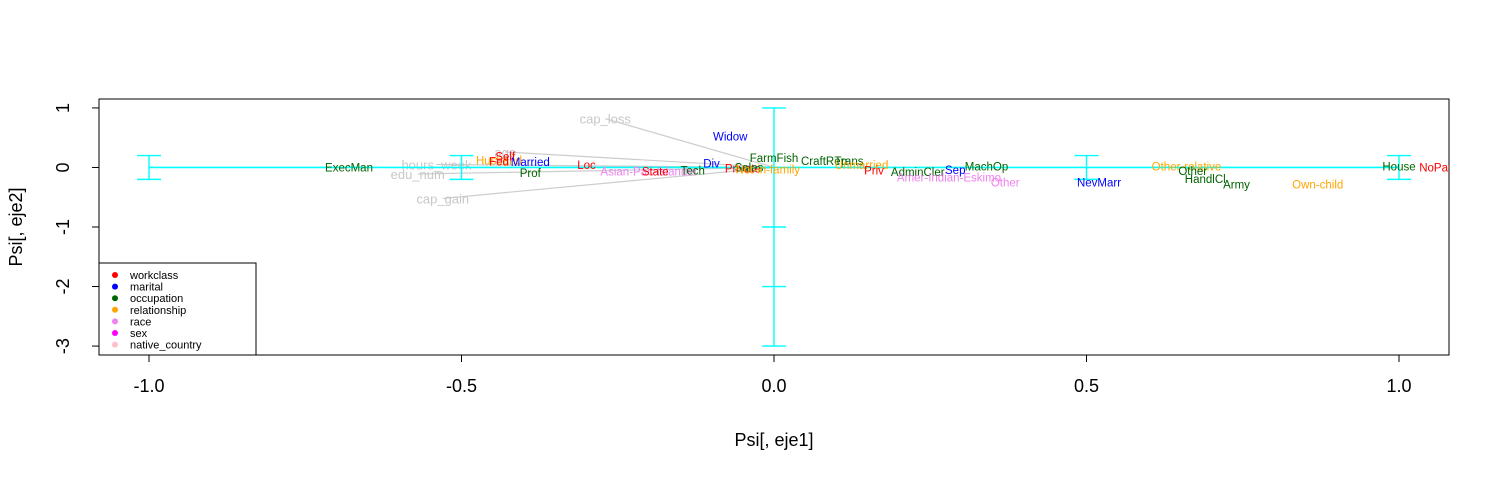 The height and width of the screenshot is (477, 1500). Describe the element at coordinates (918, 173) in the screenshot. I see `point-label: AdminCler` at that location.